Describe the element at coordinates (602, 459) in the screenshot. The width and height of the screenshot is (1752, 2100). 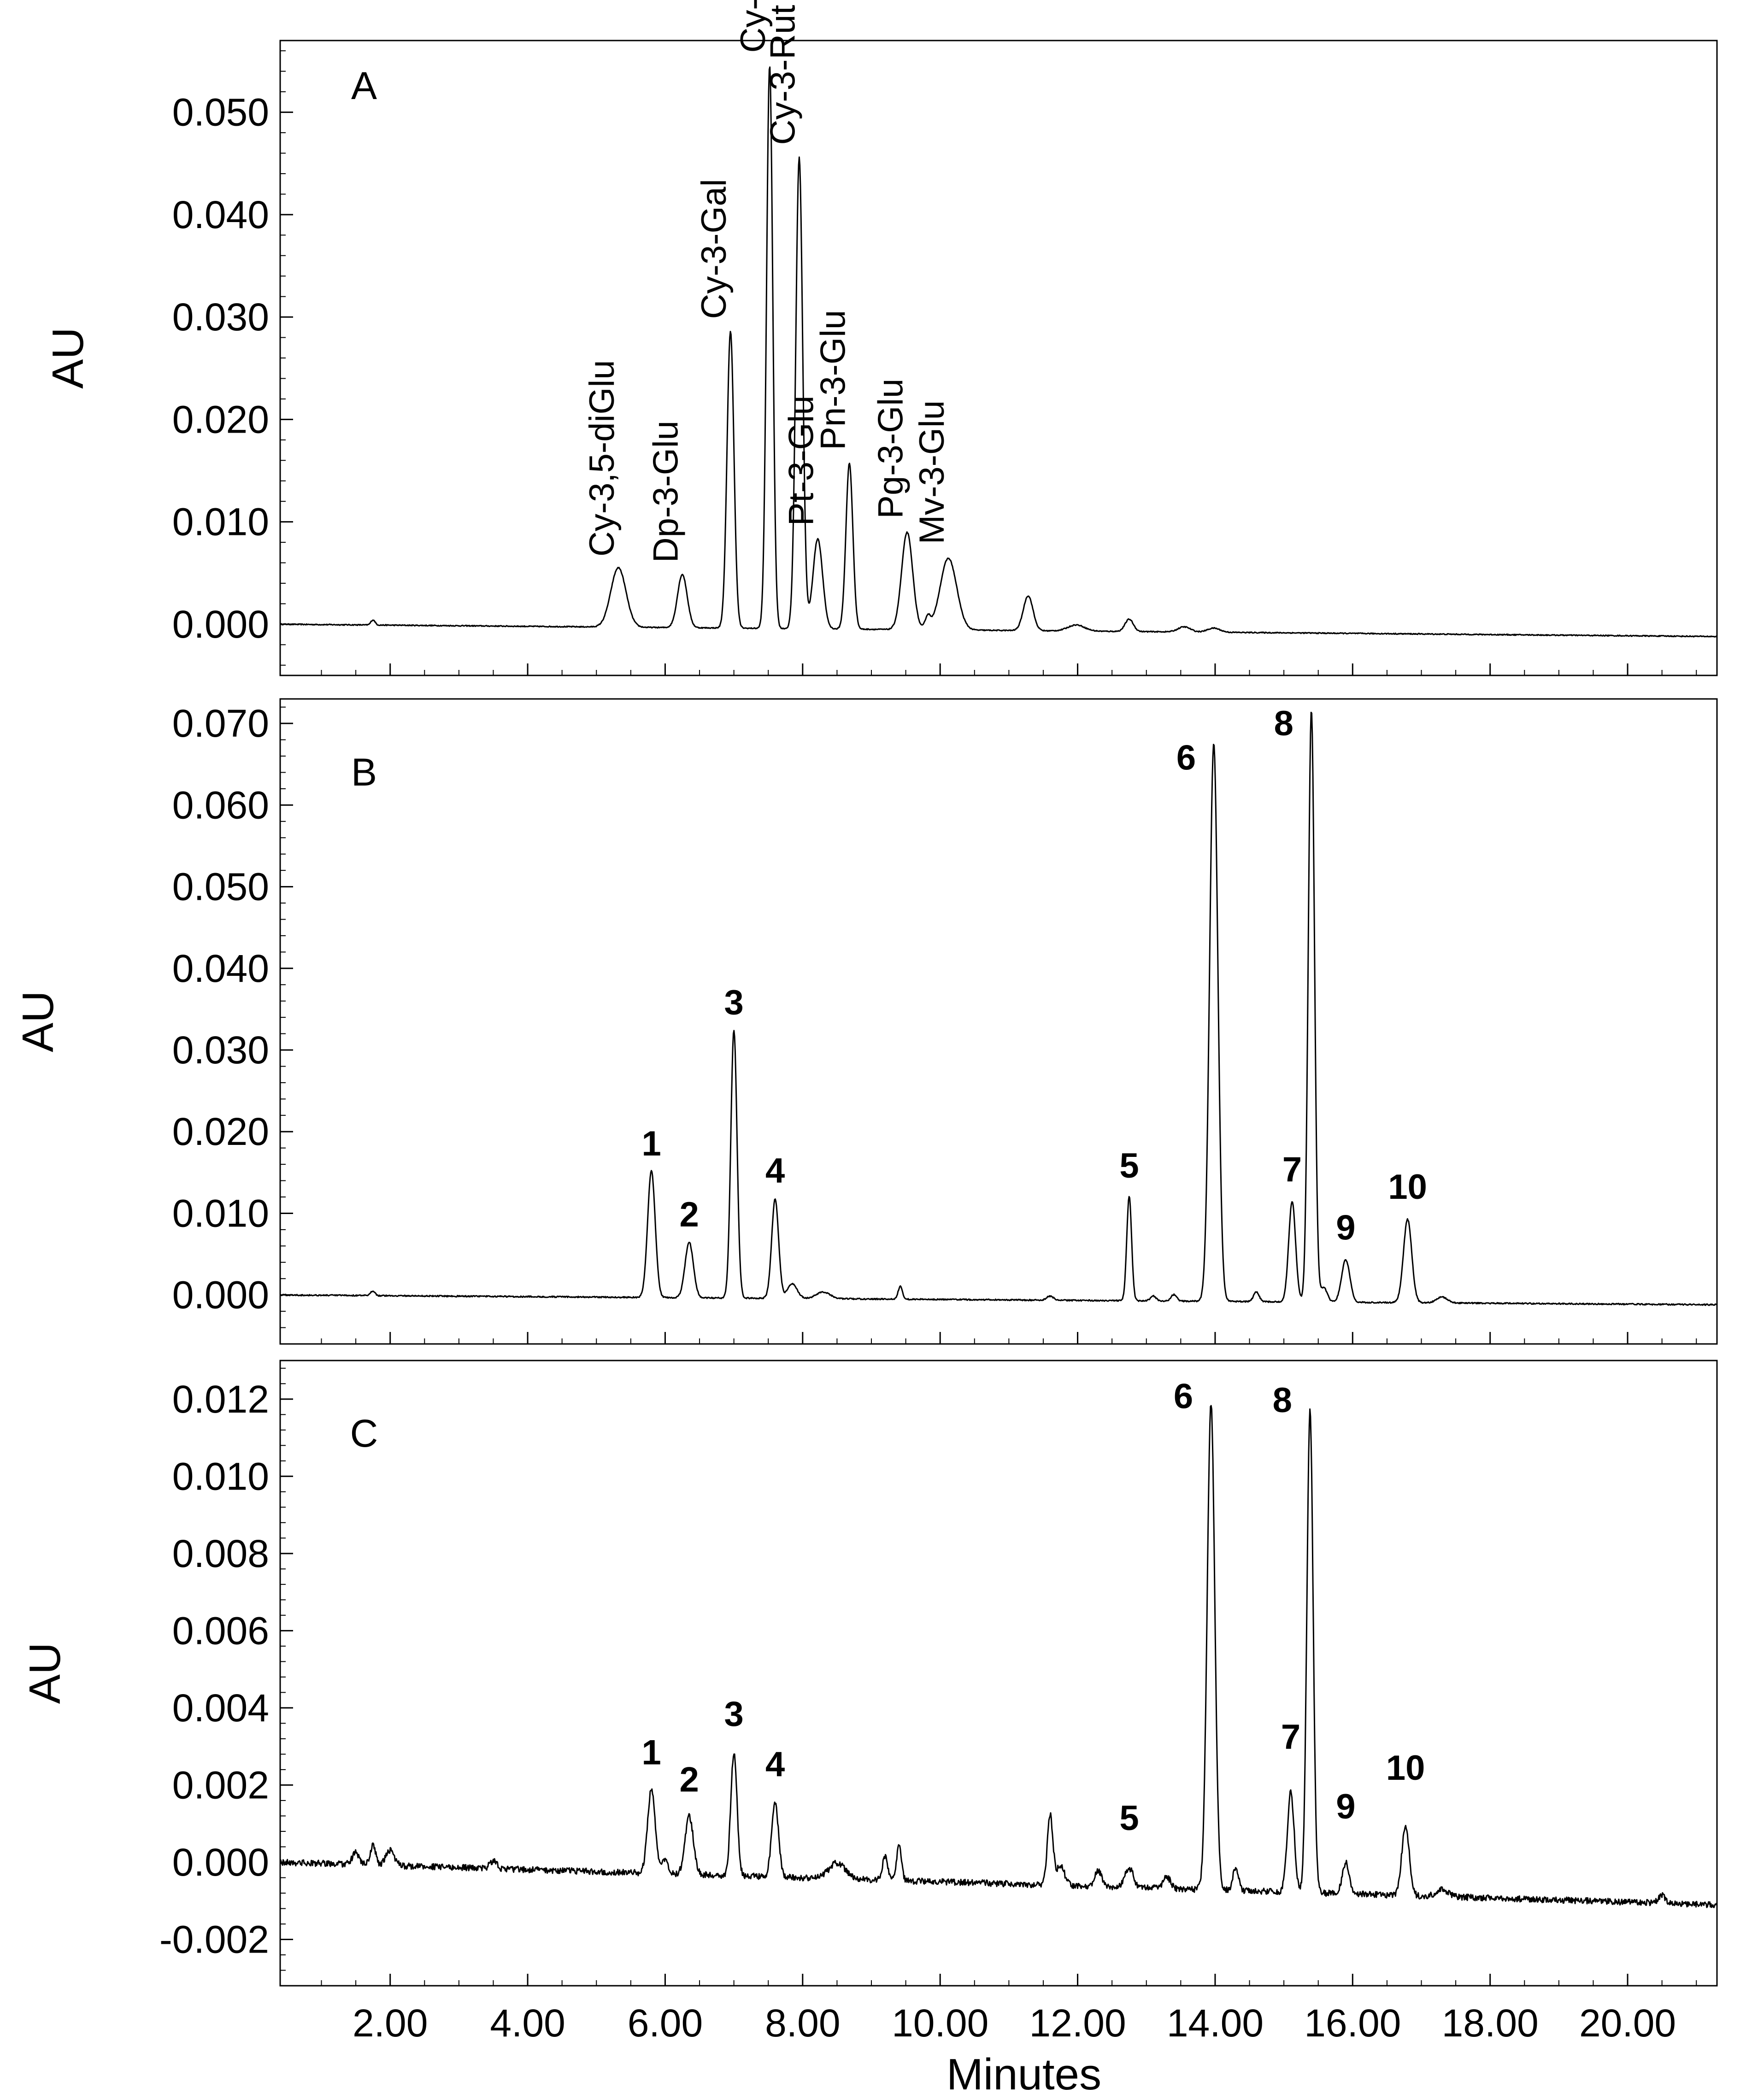
I see `peak-label: Cy-3,5-diGlu` at that location.